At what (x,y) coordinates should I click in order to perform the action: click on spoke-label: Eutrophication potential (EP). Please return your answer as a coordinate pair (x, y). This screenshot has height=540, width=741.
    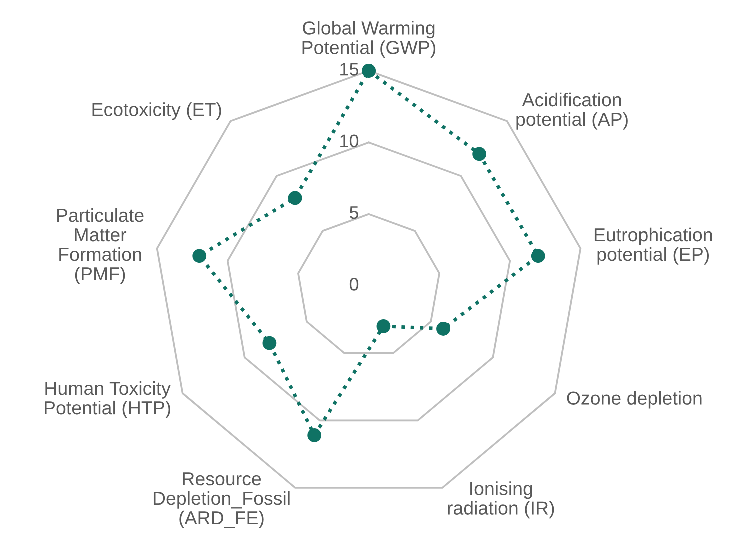
    Looking at the image, I should click on (653, 246).